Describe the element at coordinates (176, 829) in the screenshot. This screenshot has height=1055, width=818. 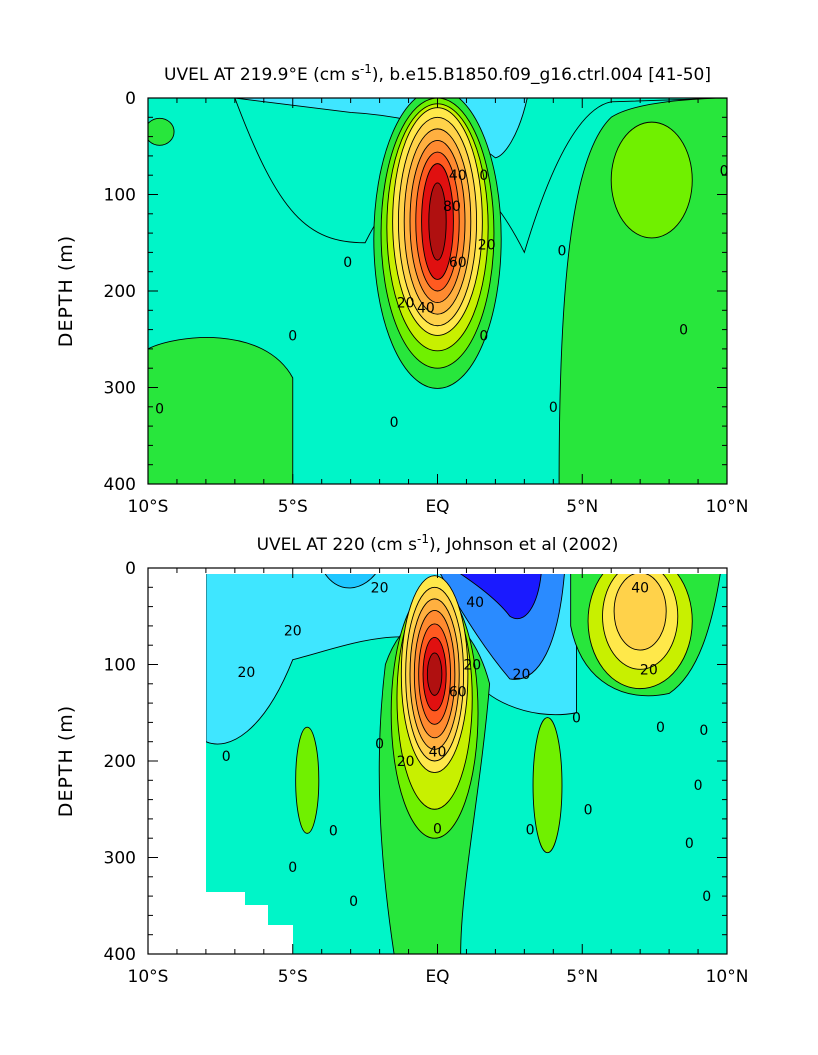
I see `west-subsurface` at that location.